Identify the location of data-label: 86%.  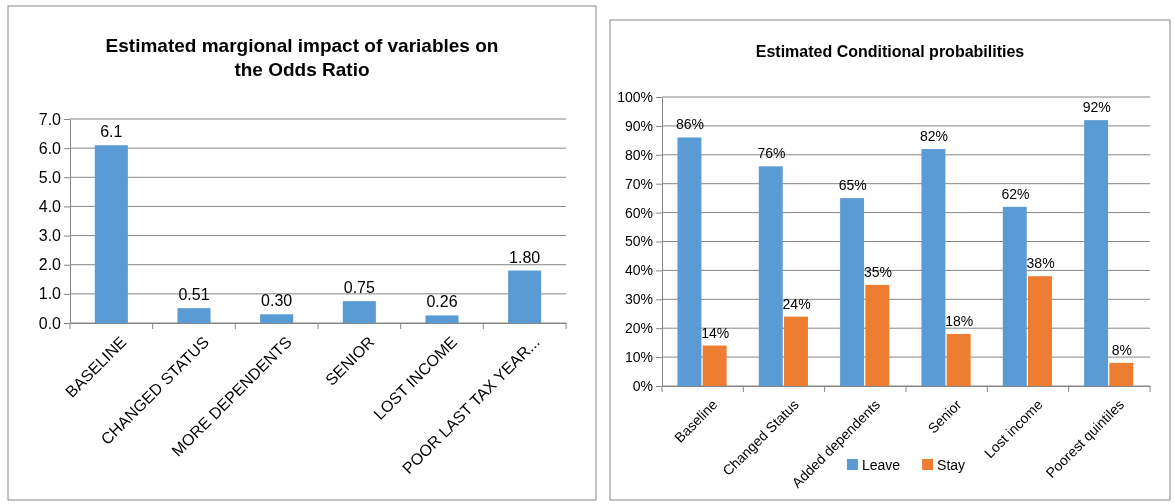
(690, 124).